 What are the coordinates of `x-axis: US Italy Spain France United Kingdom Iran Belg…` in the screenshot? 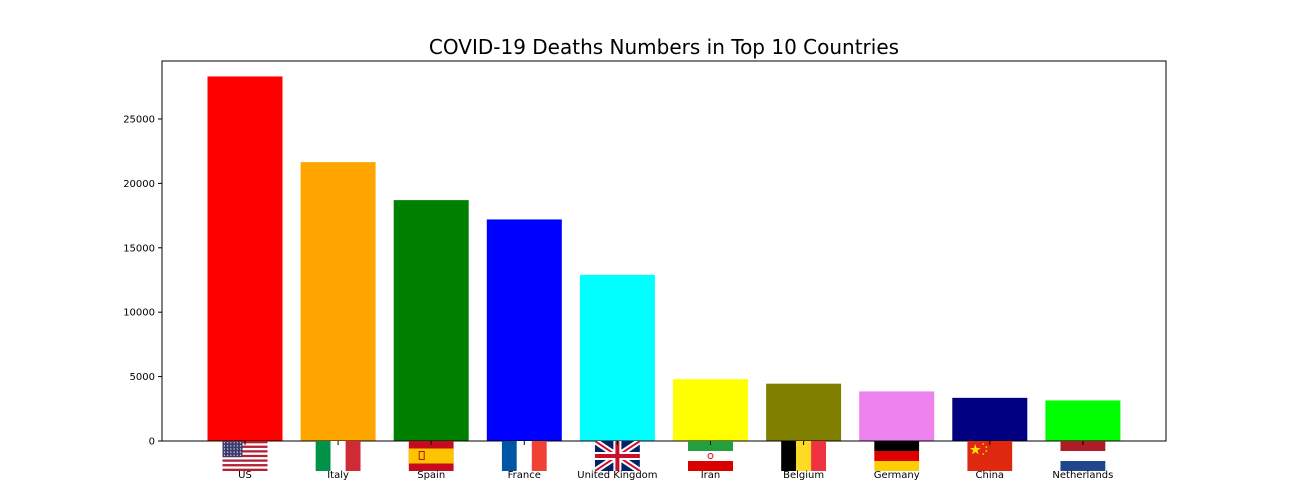 It's located at (667, 461).